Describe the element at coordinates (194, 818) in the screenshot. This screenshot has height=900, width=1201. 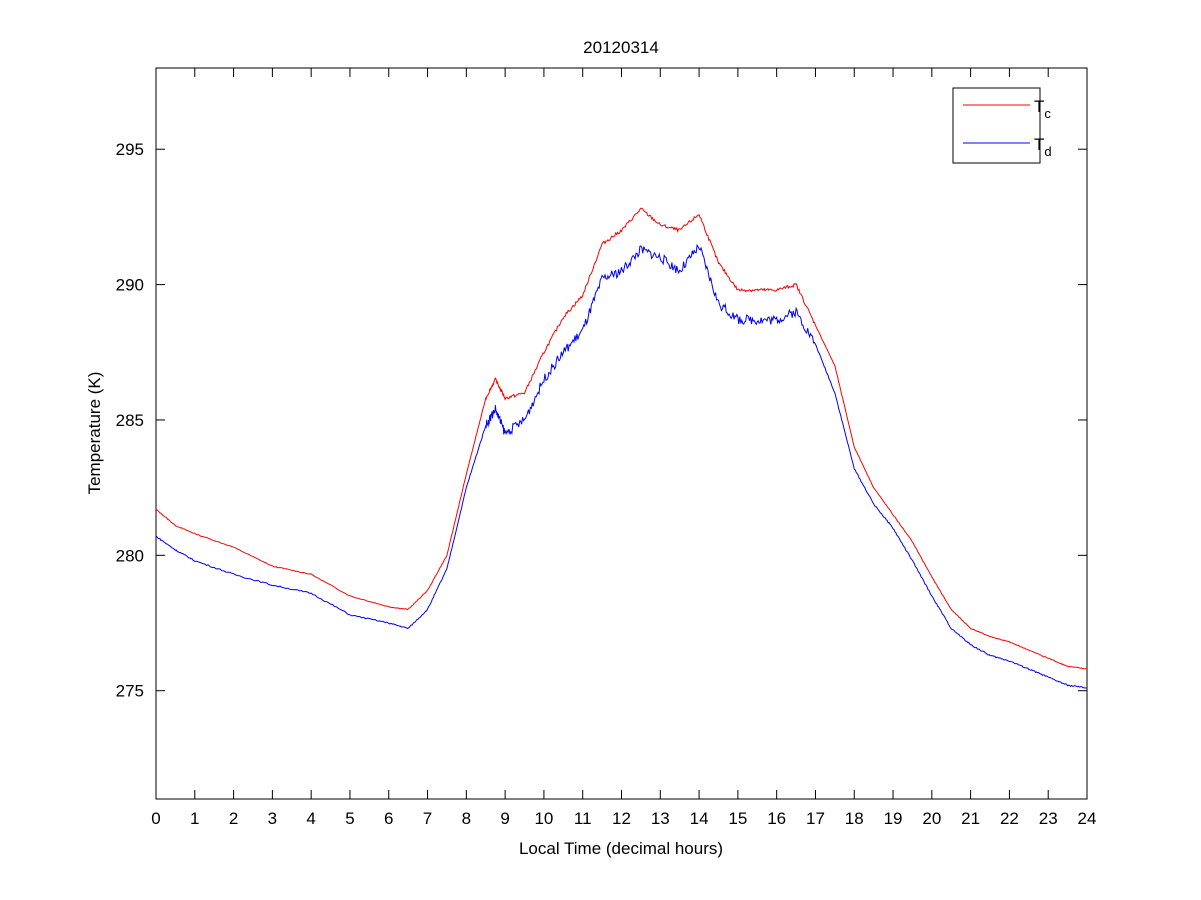
I see `x-tick-label: 1` at that location.